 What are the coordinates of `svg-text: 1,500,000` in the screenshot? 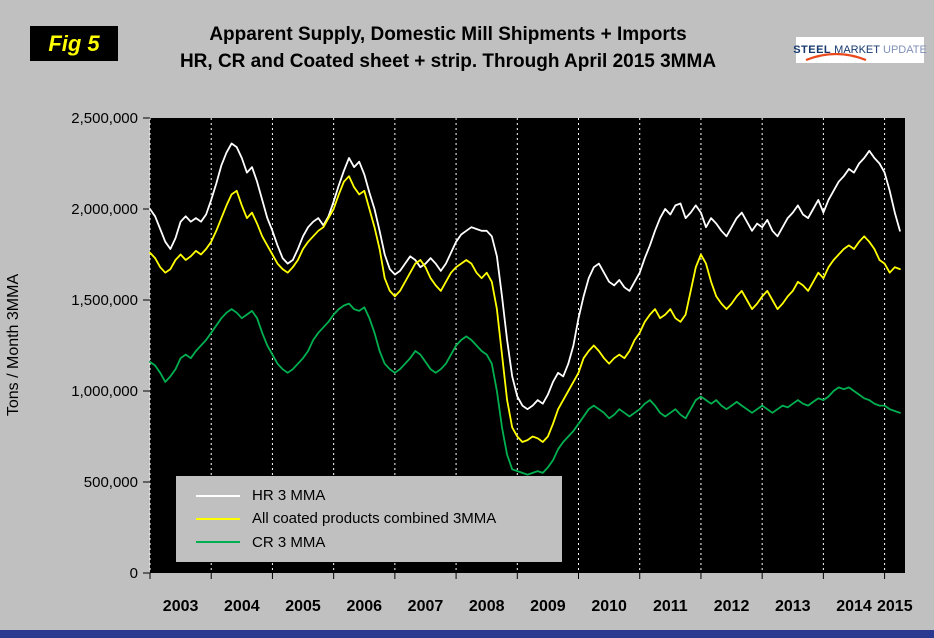 It's located at (104, 300).